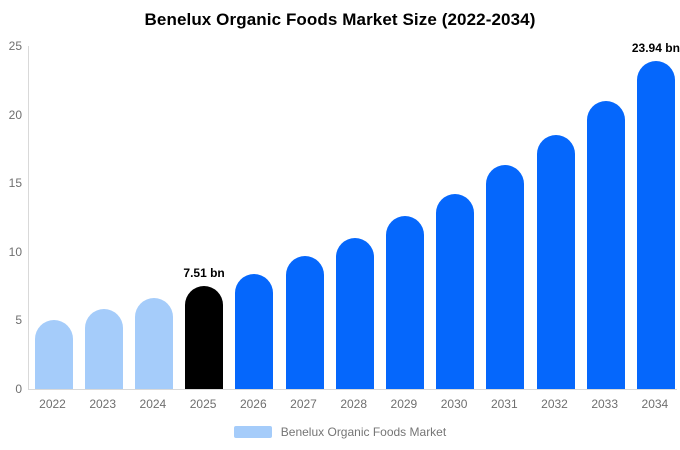  I want to click on y-axis-tick-label-15: 15, so click(15, 183).